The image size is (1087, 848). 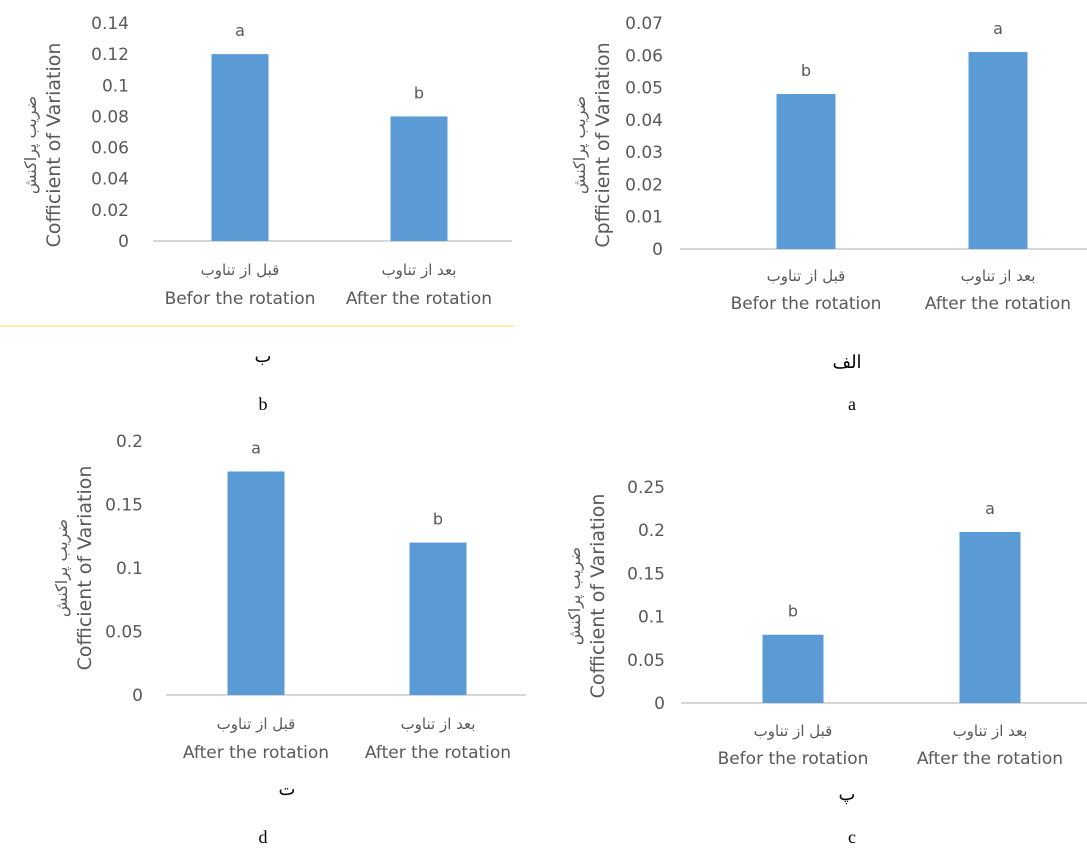 I want to click on y-tick-label: 0.01, so click(x=644, y=218).